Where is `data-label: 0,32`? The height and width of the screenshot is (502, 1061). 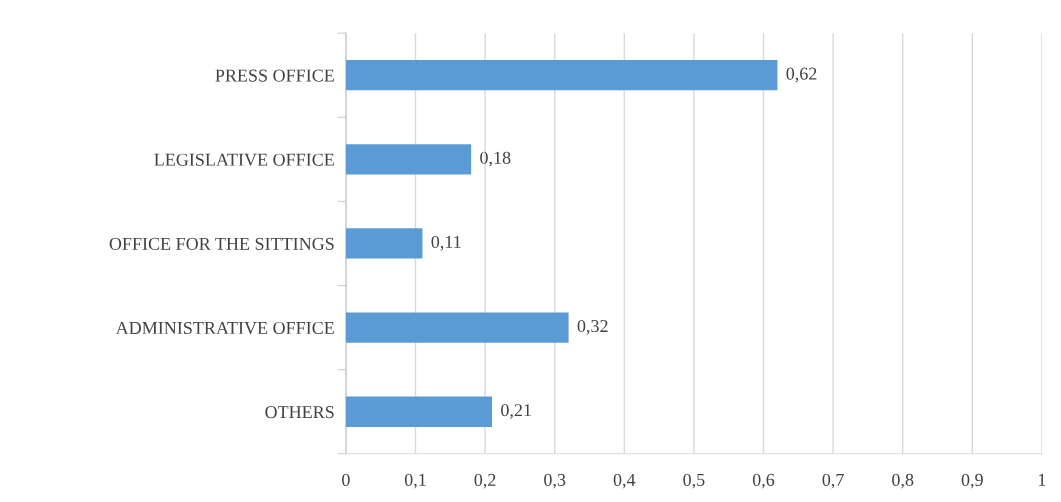 data-label: 0,32 is located at coordinates (592, 327).